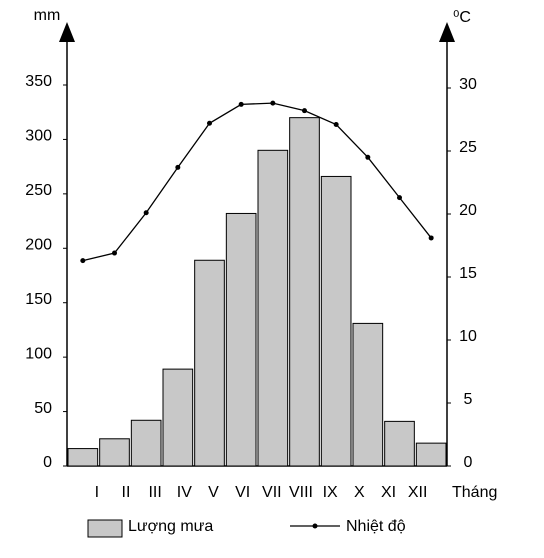 The width and height of the screenshot is (544, 558). Describe the element at coordinates (38, 136) in the screenshot. I see `y-tick-label: 300` at that location.